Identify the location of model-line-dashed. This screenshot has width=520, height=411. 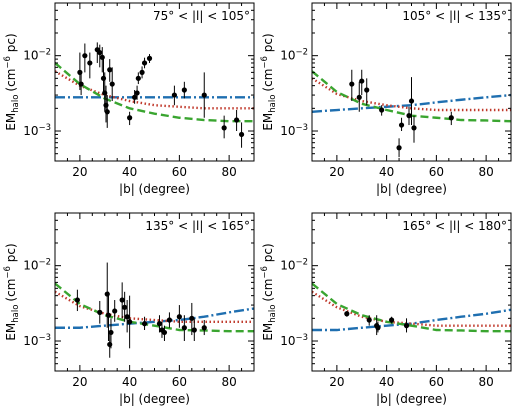
(154, 307).